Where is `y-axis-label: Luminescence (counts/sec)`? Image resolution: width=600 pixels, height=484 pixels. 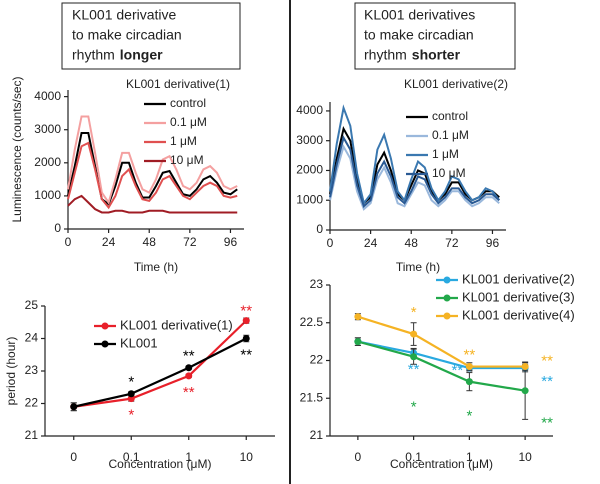 y-axis-label: Luminescence (counts/sec) is located at coordinates (17, 149).